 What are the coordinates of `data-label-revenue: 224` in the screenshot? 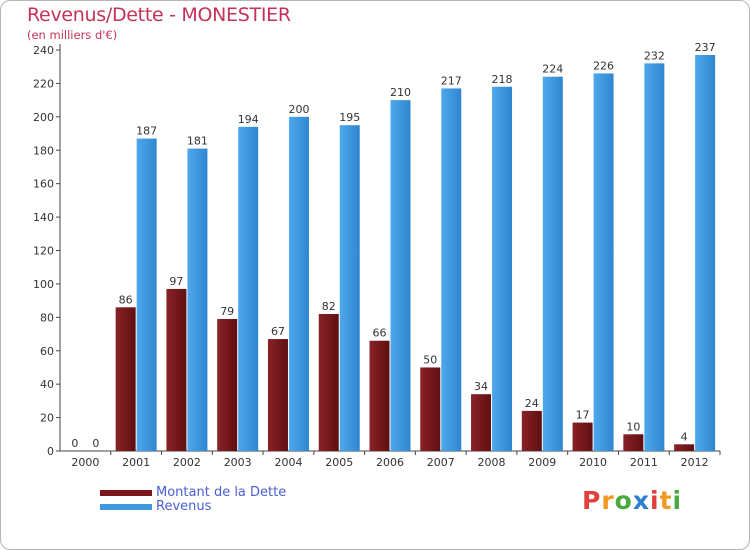 It's located at (552, 69).